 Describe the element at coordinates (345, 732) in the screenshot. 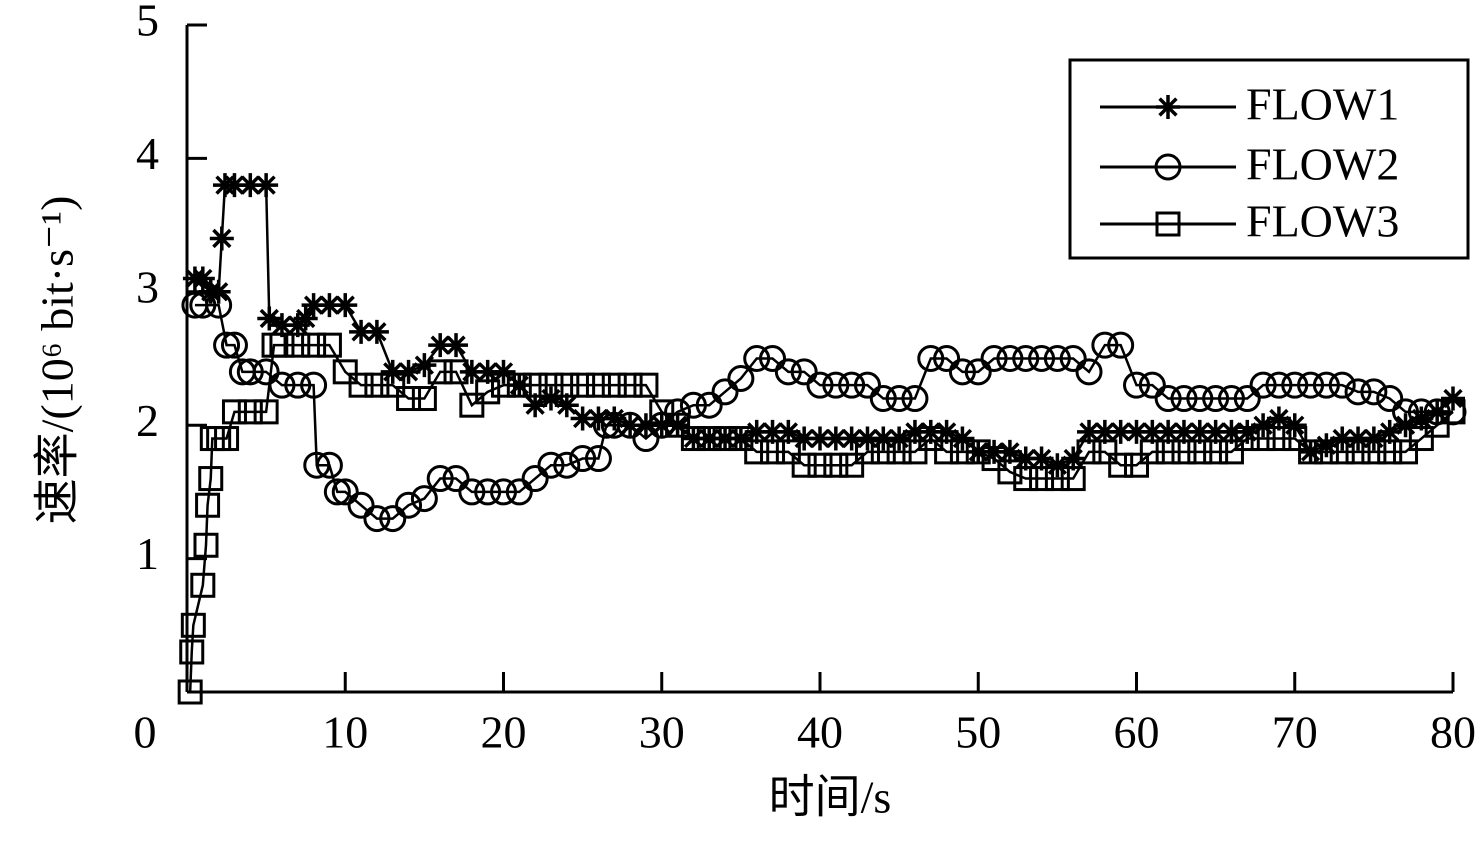

I see `x-tick-label: 10` at that location.